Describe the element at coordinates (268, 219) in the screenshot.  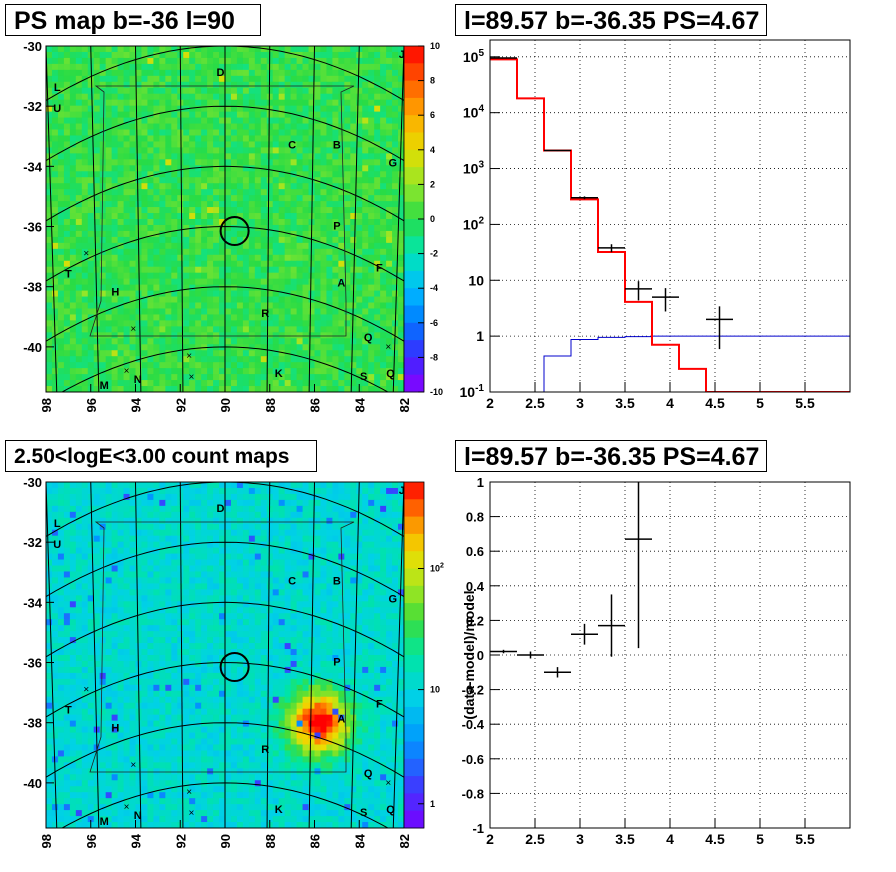
I see `graticule-lon` at that location.